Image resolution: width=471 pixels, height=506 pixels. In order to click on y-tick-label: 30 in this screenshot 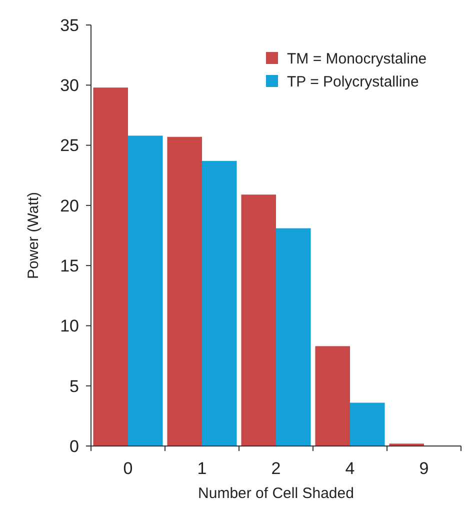, I will do `click(69, 86)`.